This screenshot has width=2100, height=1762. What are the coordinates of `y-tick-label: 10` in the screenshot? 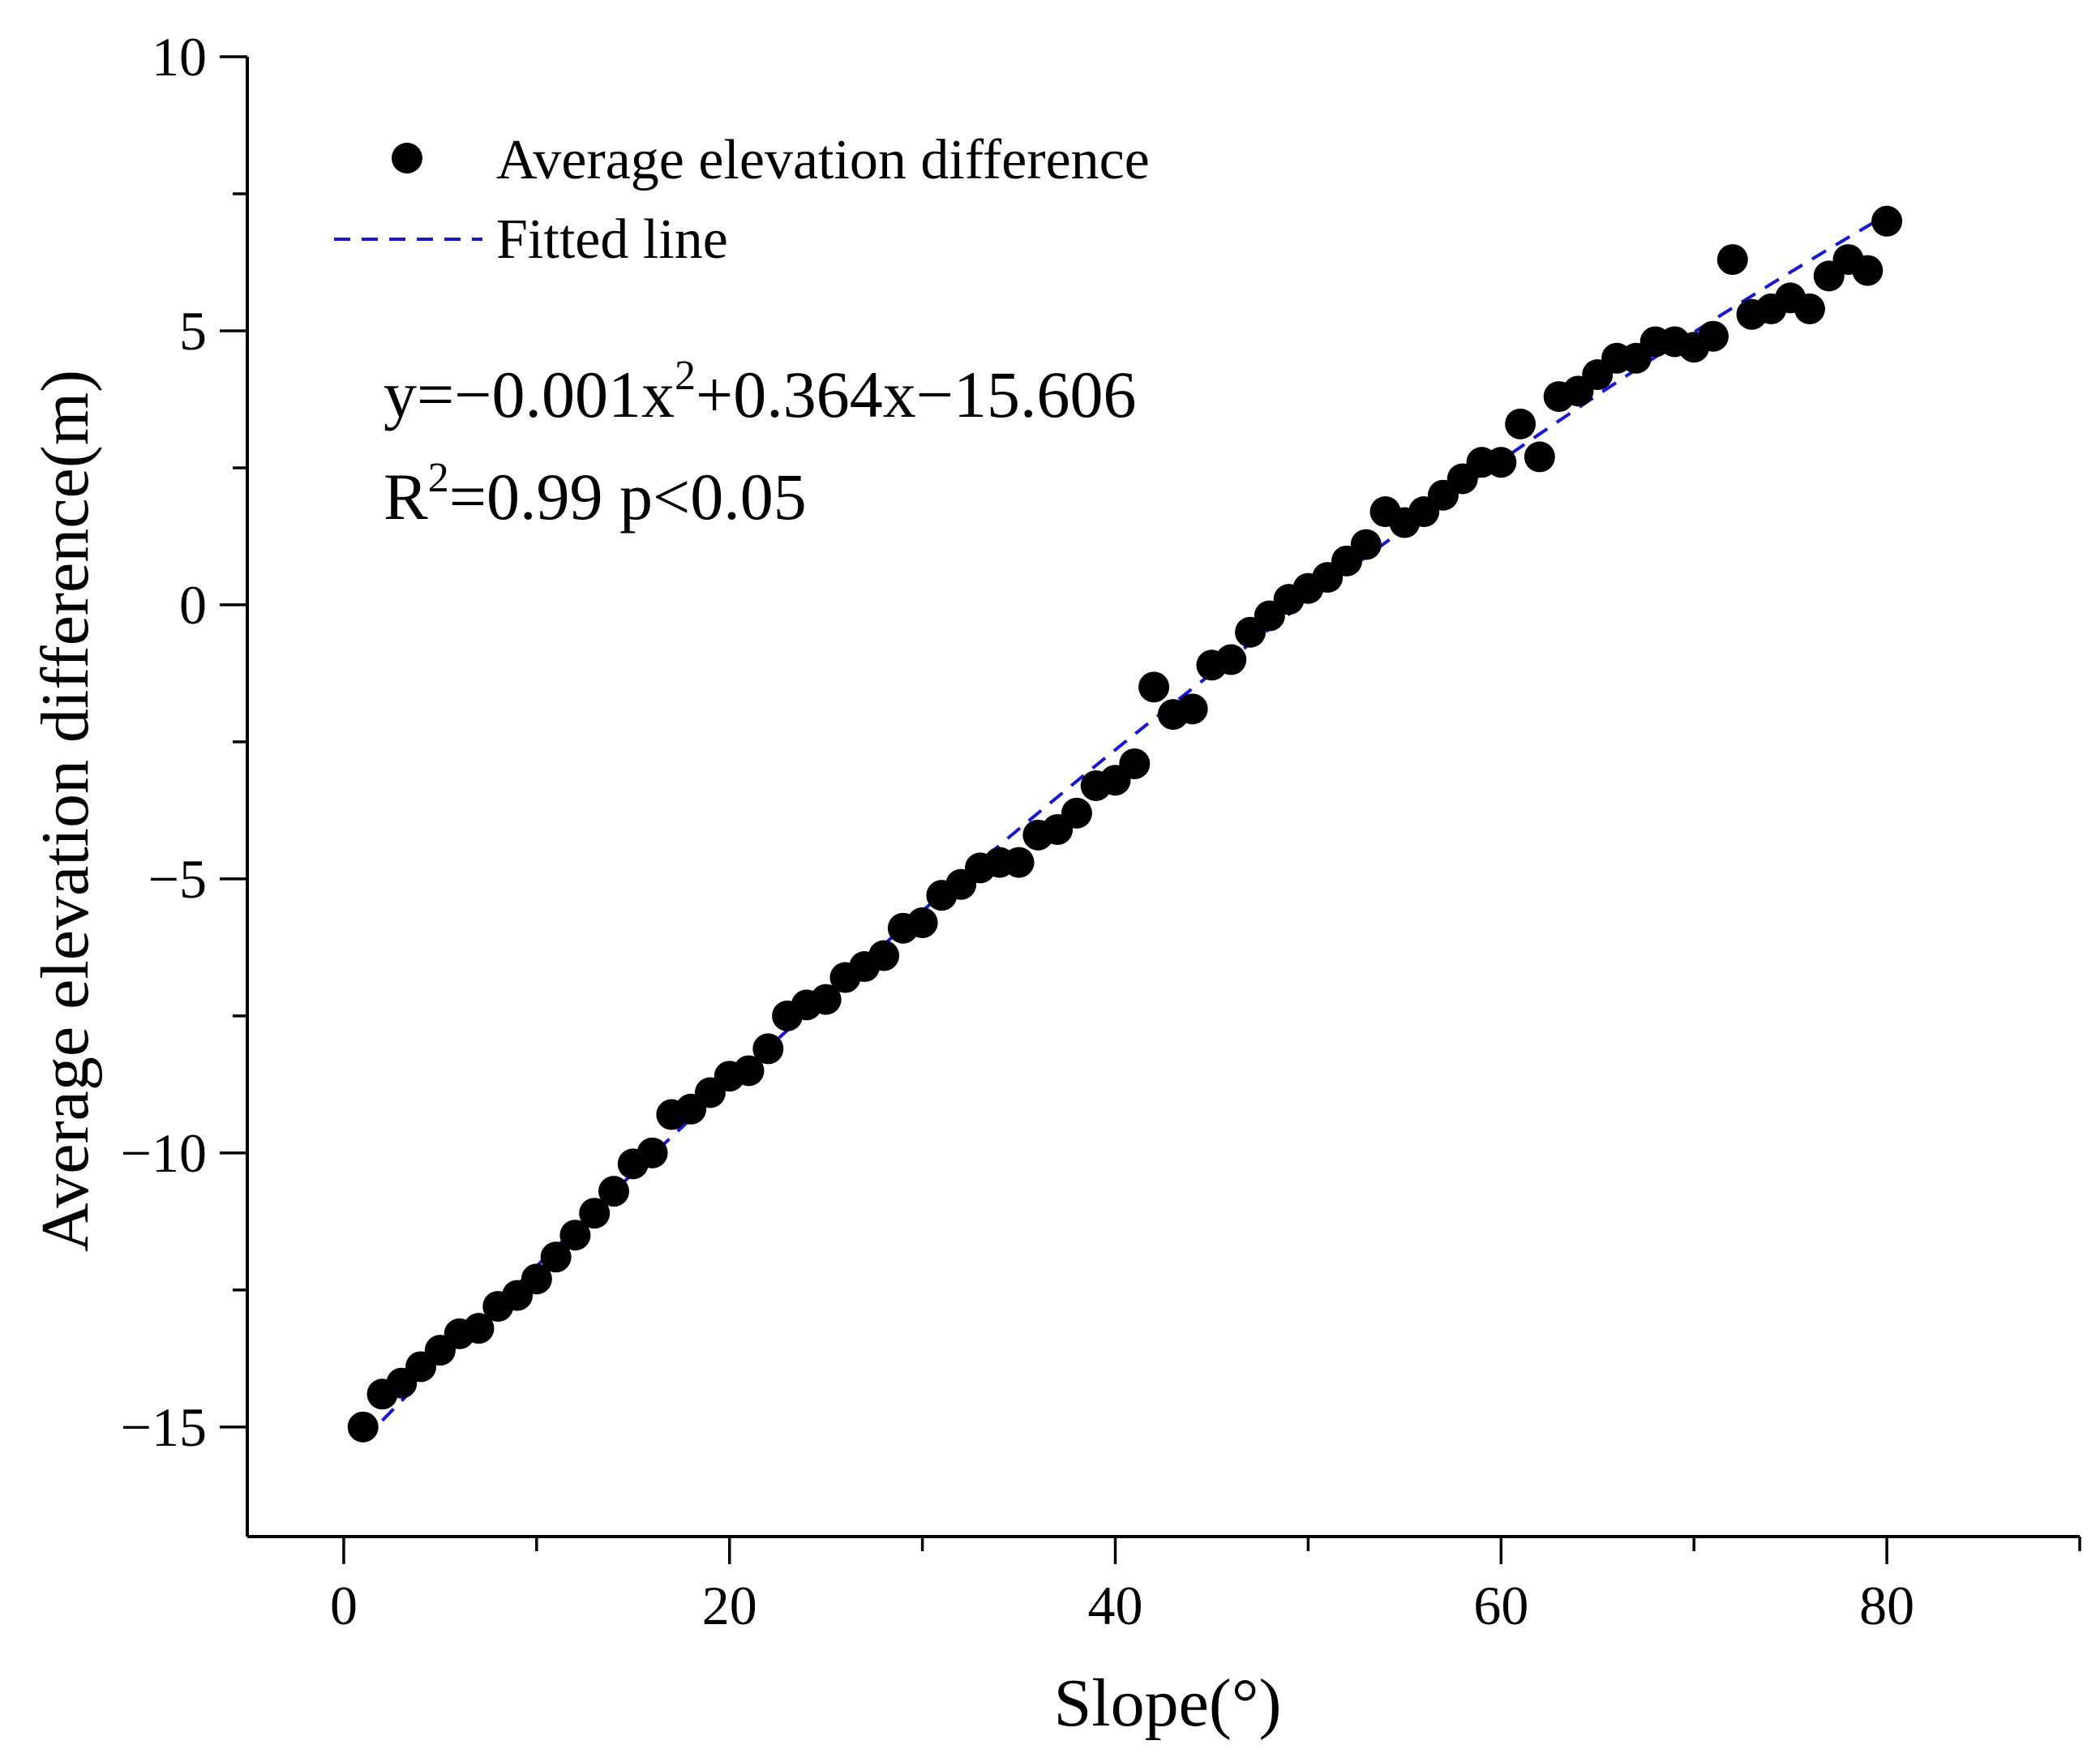 It's located at (180, 57).